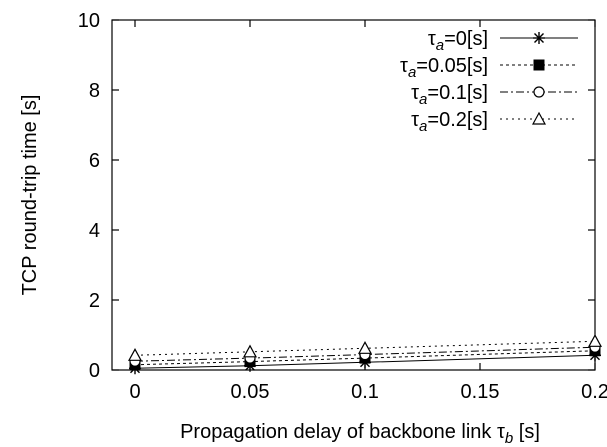 The image size is (607, 447). Describe the element at coordinates (449, 122) in the screenshot. I see `legend-label: τa=0.2[s]` at that location.